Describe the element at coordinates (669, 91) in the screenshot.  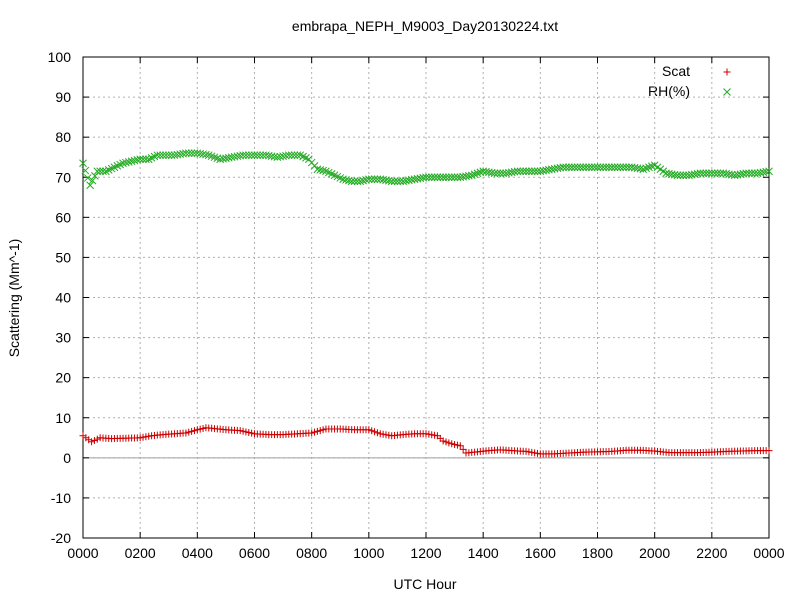
I see `legend-label-rh: RH(%)` at that location.